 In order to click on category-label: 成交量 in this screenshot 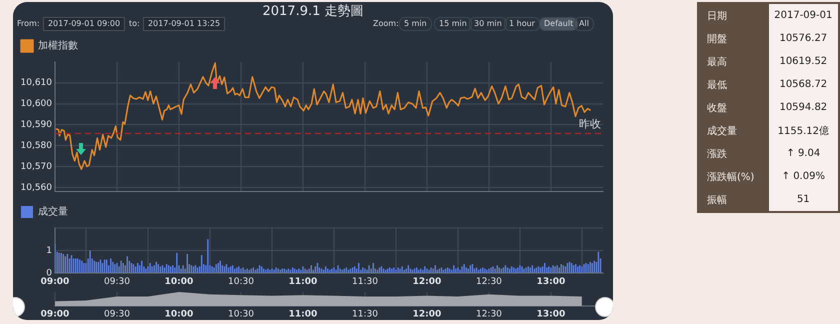, I will do `click(733, 130)`.